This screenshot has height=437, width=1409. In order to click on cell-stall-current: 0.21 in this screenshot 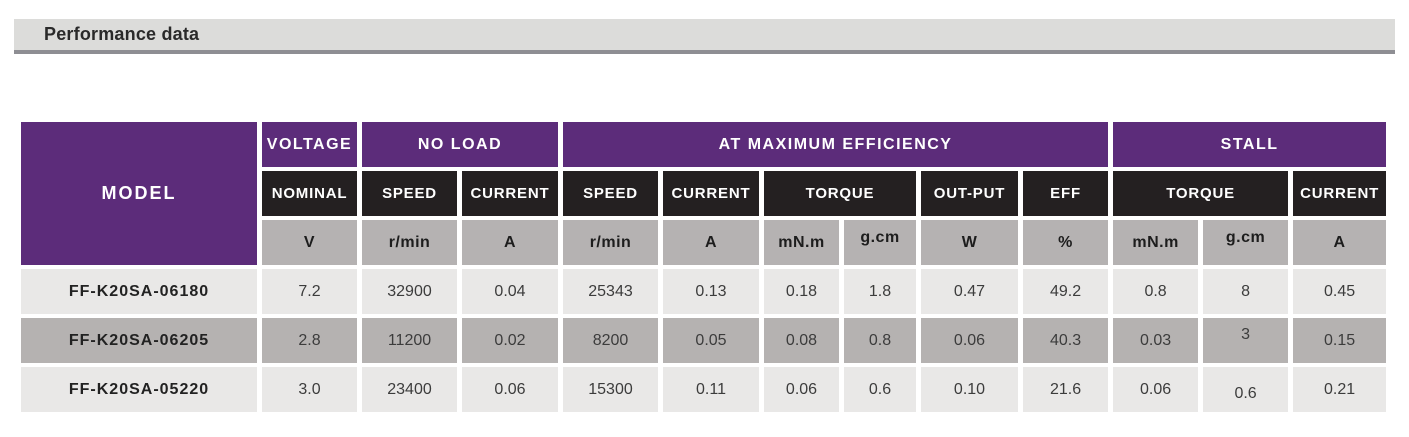, I will do `click(1340, 389)`.